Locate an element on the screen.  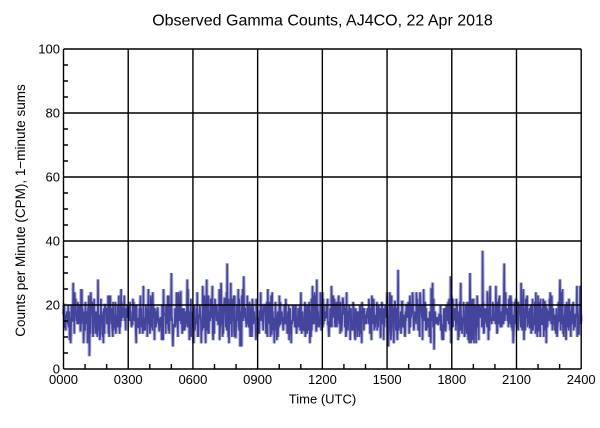
svg-text: 40 is located at coordinates (53, 241).